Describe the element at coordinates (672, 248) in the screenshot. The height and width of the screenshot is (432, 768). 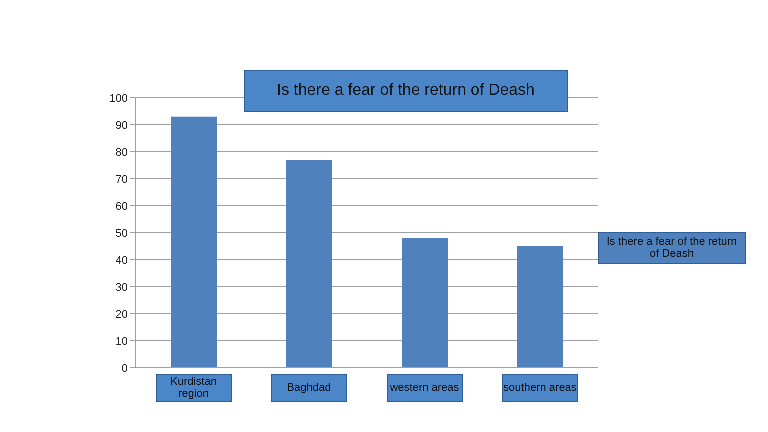
I see `text: Is there a fear of the return of Deash` at that location.